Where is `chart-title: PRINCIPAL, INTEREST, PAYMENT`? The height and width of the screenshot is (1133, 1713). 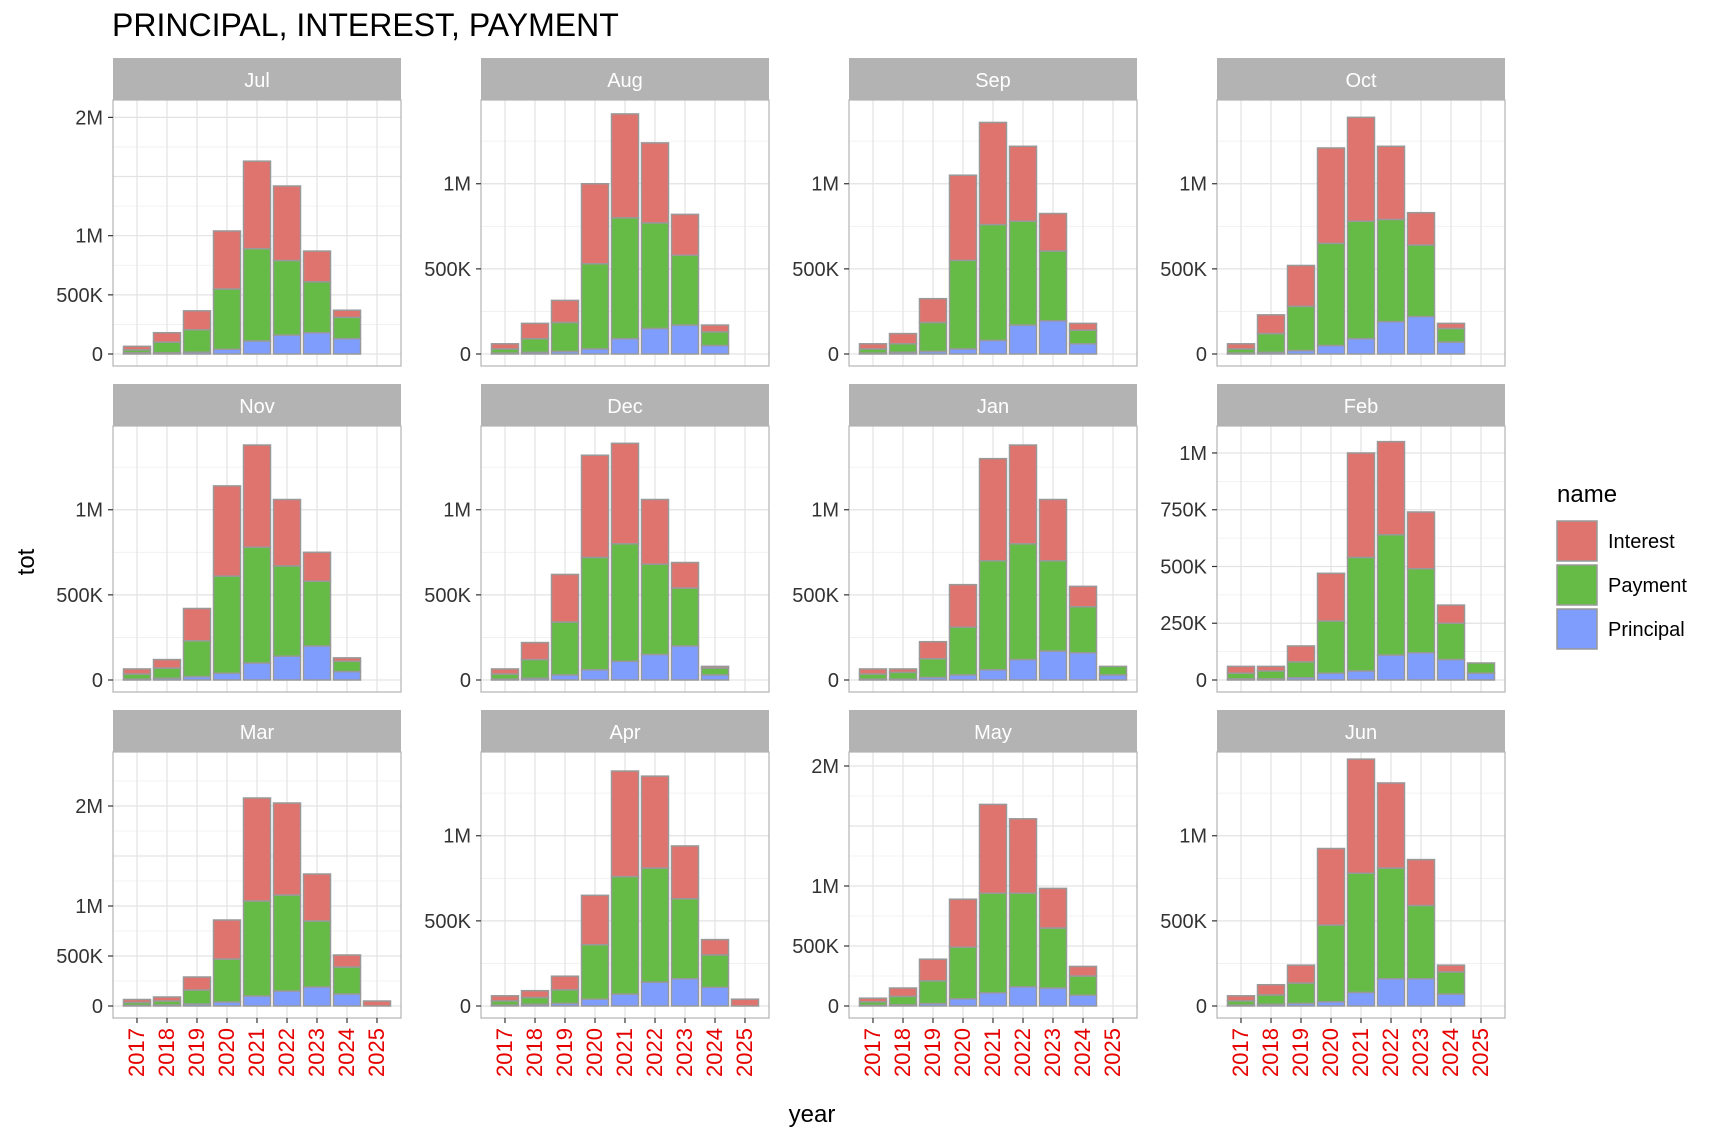
chart-title: PRINCIPAL, INTEREST, PAYMENT is located at coordinates (365, 25).